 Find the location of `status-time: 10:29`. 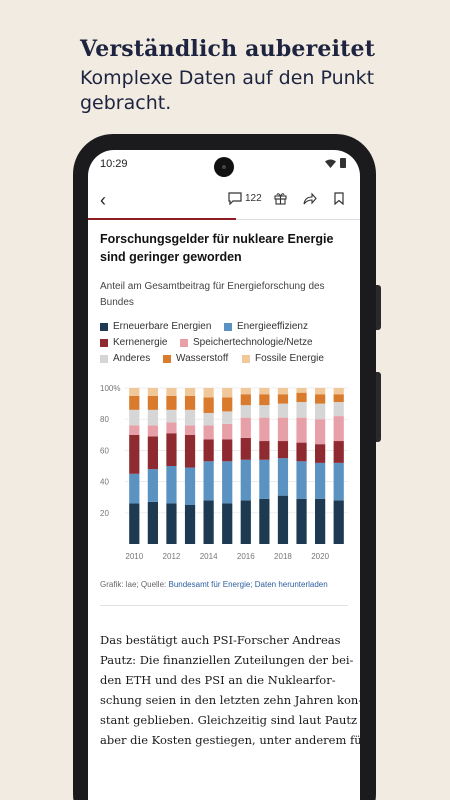

status-time: 10:29 is located at coordinates (114, 164).